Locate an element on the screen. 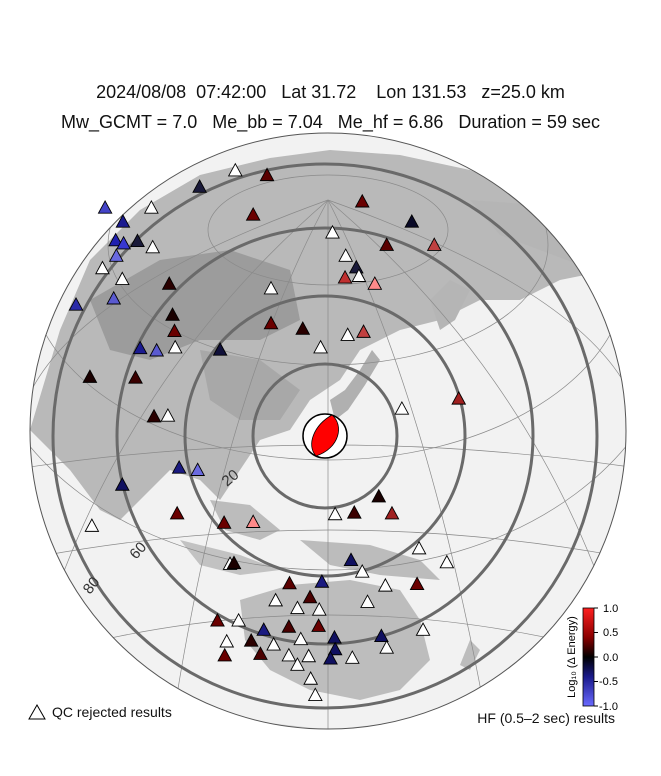 The width and height of the screenshot is (661, 776). qc-triangle-icon is located at coordinates (37, 712).